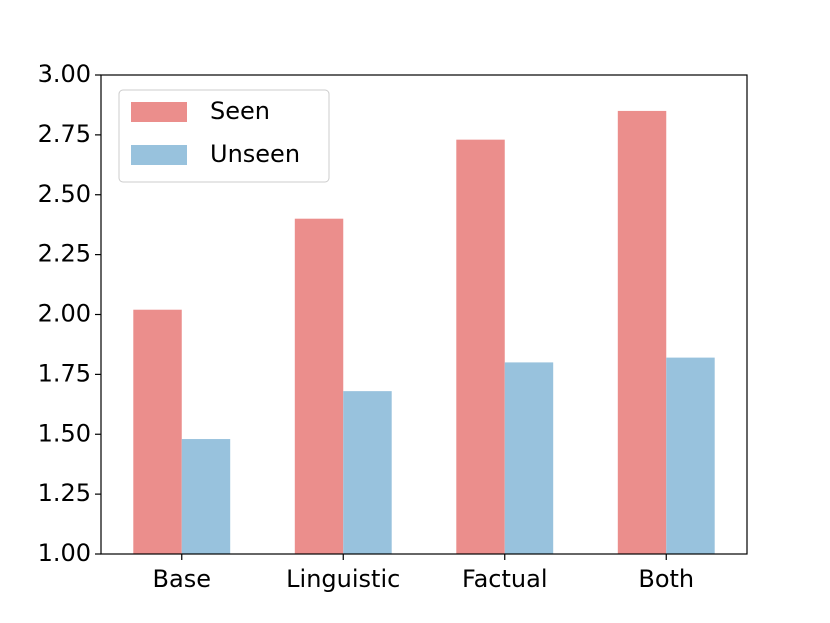  What do you see at coordinates (182, 579) in the screenshot?
I see `x-tick-label: Base` at bounding box center [182, 579].